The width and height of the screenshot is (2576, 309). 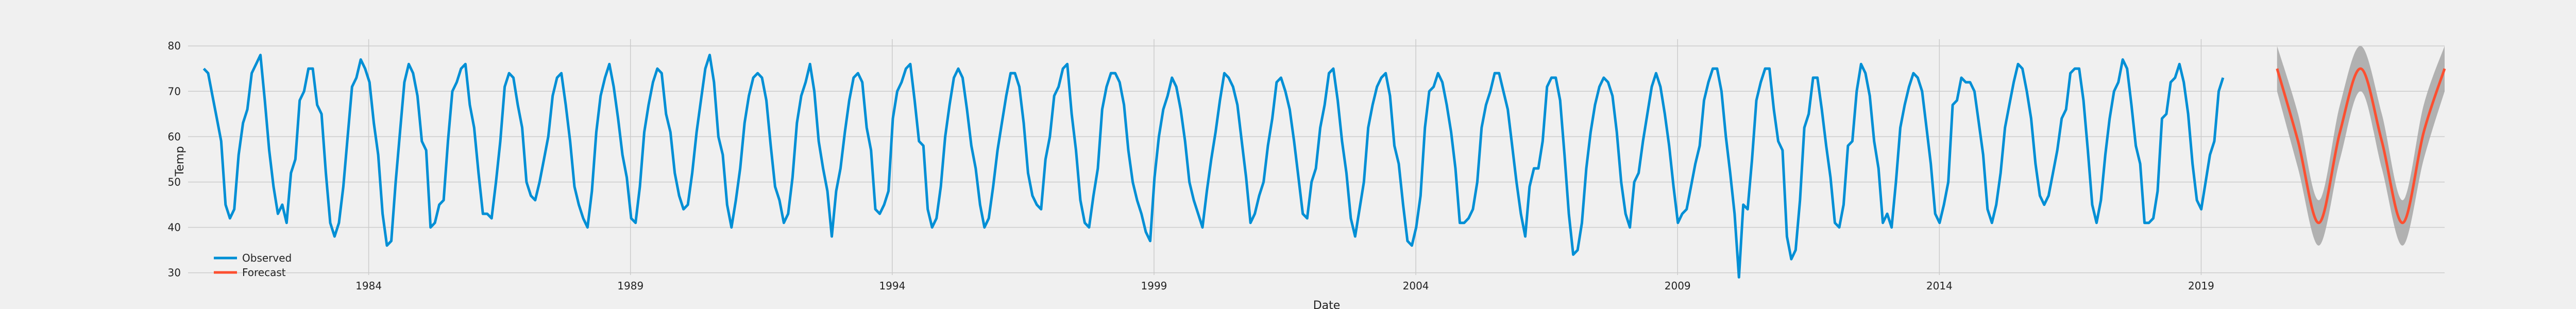 What do you see at coordinates (174, 182) in the screenshot?
I see `y-tick-label: 50` at bounding box center [174, 182].